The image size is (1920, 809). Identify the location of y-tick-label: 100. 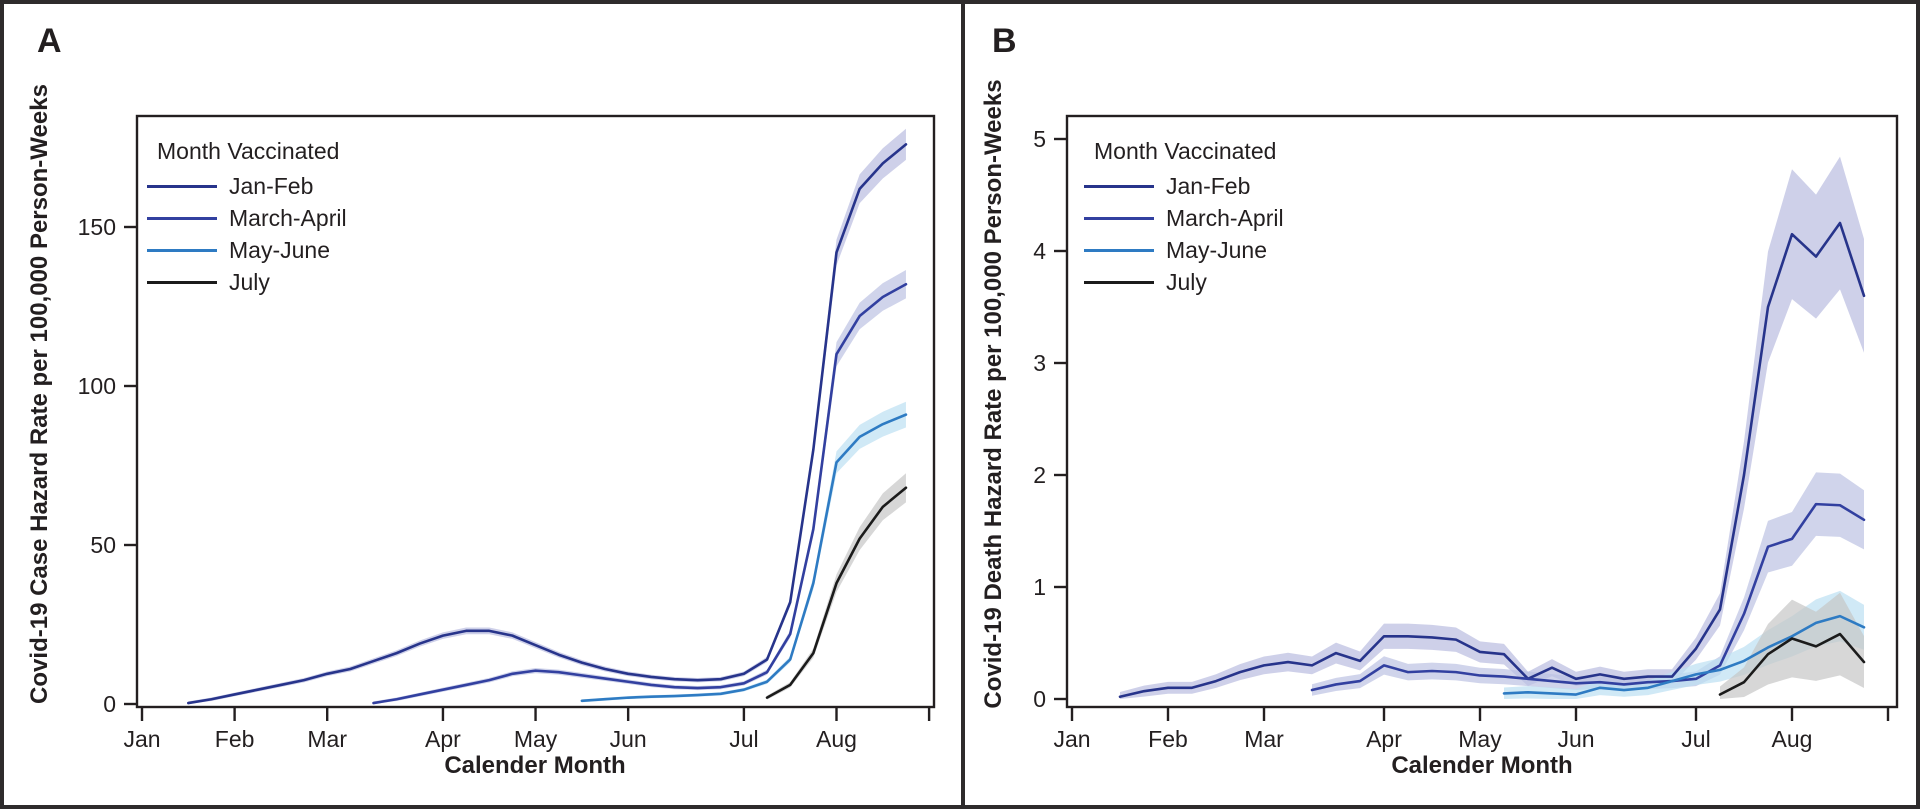
(97, 386).